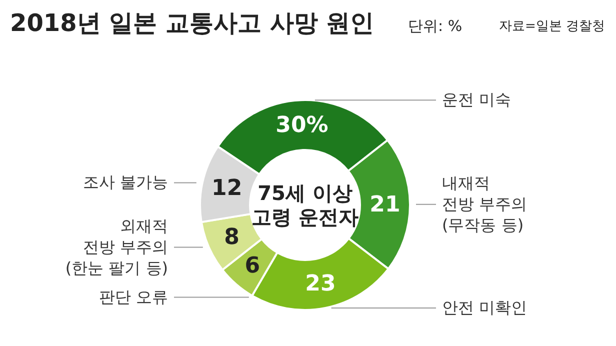 The image size is (616, 346). What do you see at coordinates (227, 189) in the screenshot?
I see `data-label: 12` at bounding box center [227, 189].